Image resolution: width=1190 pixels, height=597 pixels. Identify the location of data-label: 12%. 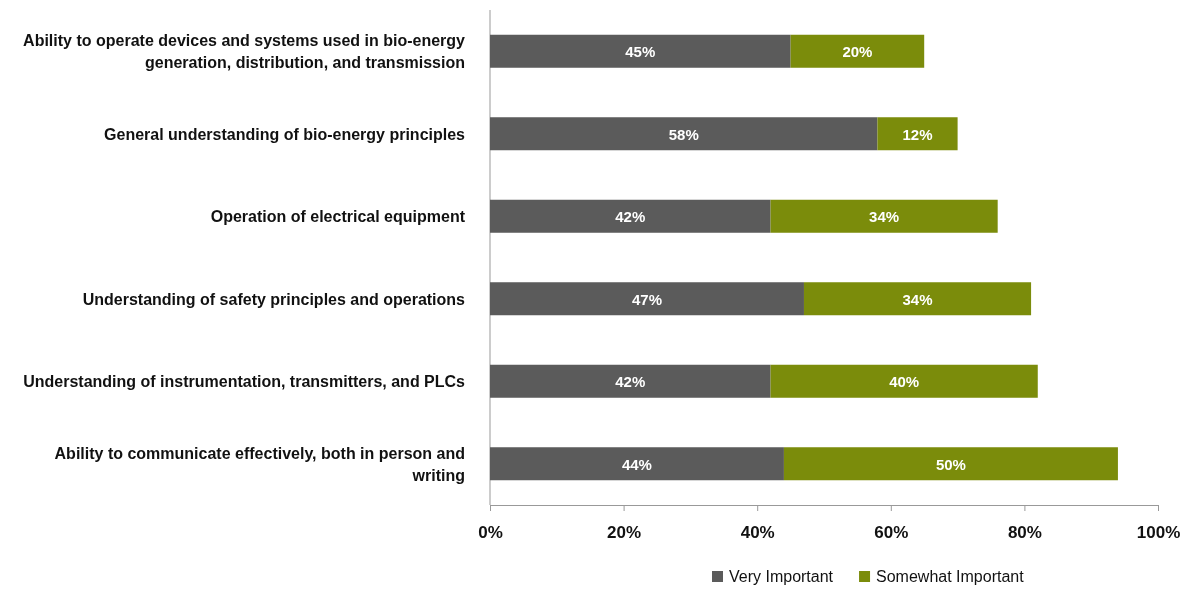
(917, 134).